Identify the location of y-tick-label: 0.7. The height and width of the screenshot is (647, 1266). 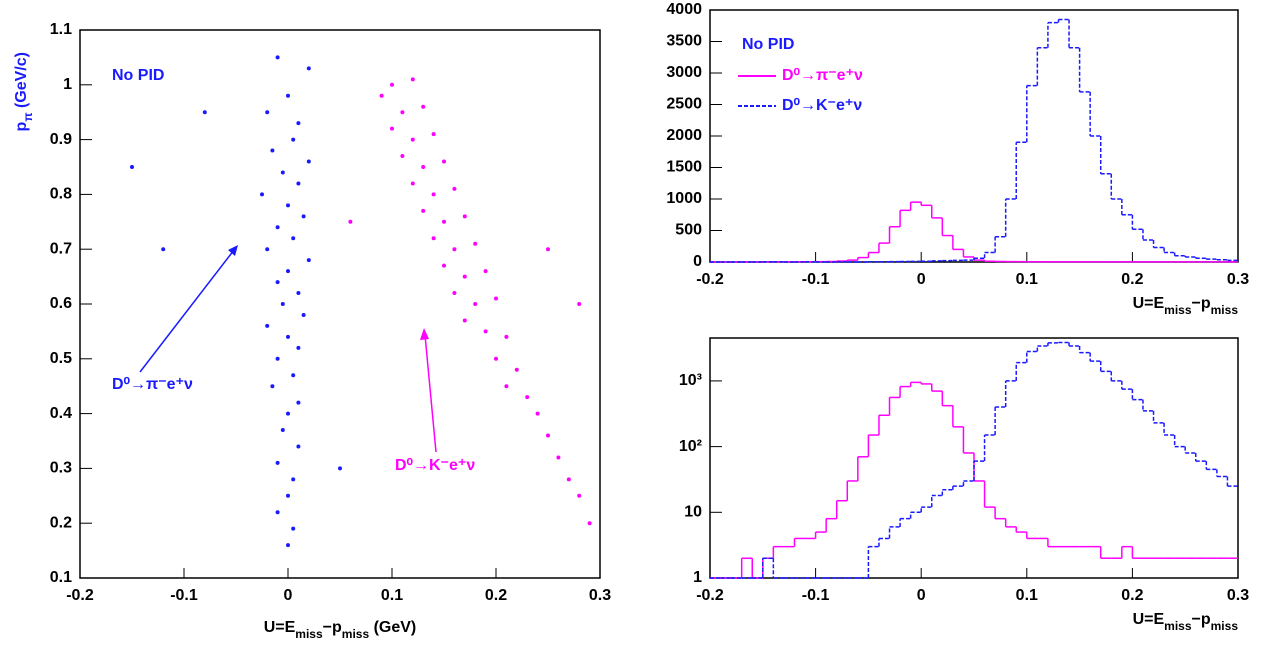
(61, 248).